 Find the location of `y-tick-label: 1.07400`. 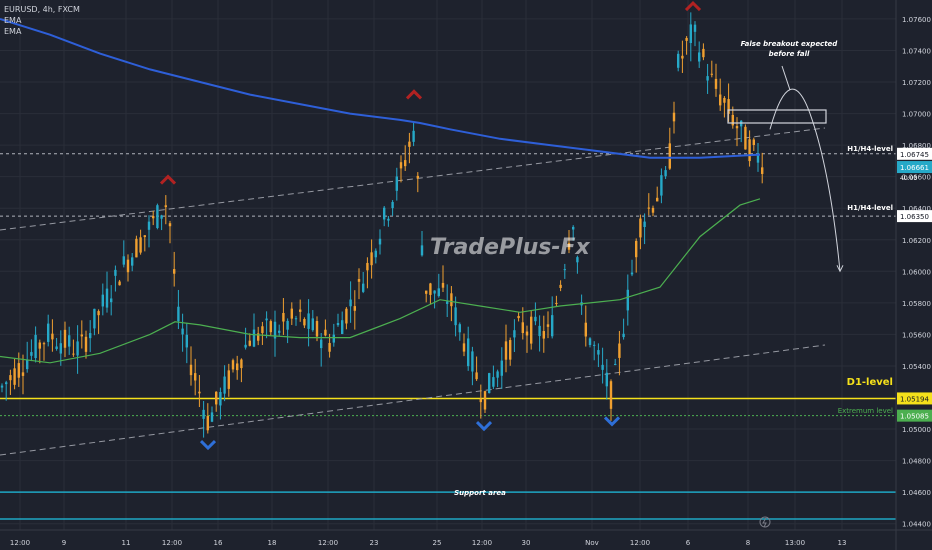

y-tick-label: 1.07400 is located at coordinates (916, 51).